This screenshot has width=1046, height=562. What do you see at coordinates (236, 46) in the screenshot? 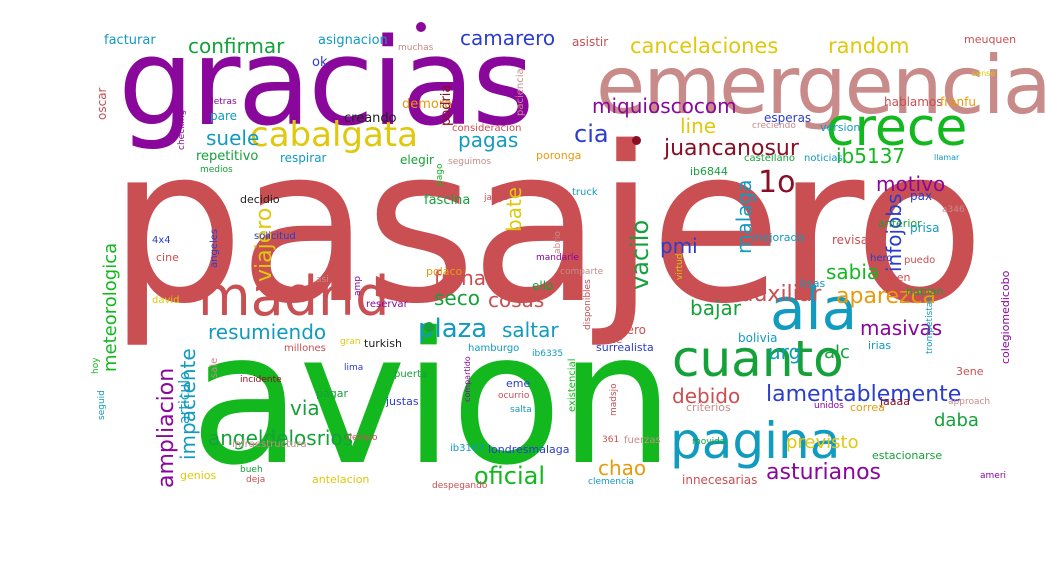
I see `cloud-word: confirmar` at bounding box center [236, 46].